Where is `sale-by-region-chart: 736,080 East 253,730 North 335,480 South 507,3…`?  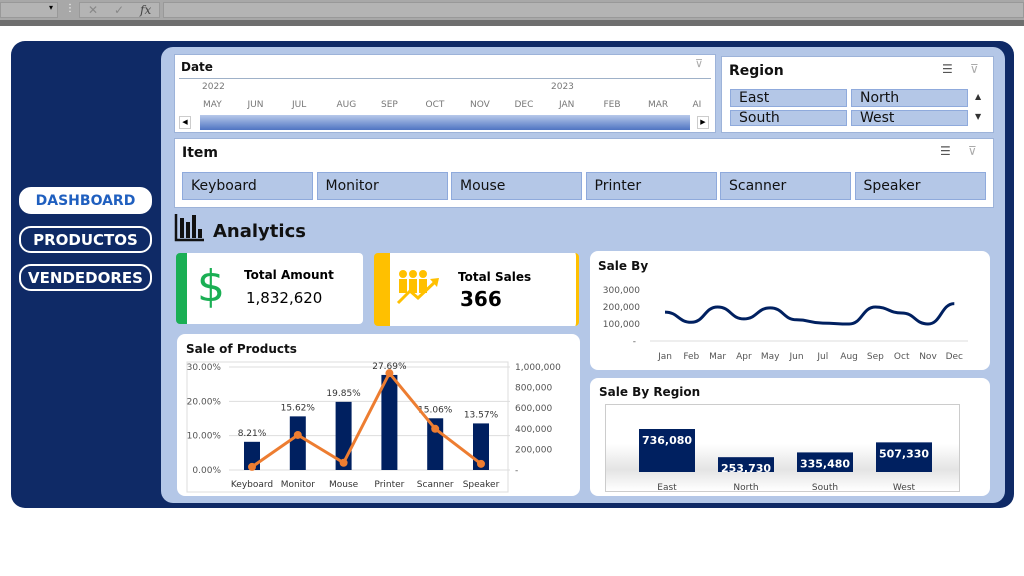 sale-by-region-chart: 736,080 East 253,730 North 335,480 South 507,3… is located at coordinates (785, 461).